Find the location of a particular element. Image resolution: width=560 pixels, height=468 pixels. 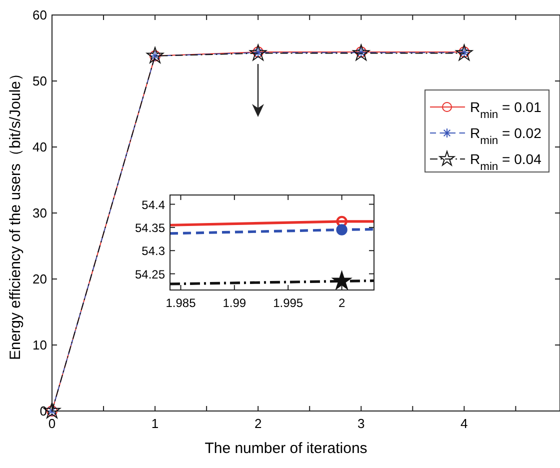

legend-label: R$_{min}$ = 0.04 is located at coordinates (506, 162).